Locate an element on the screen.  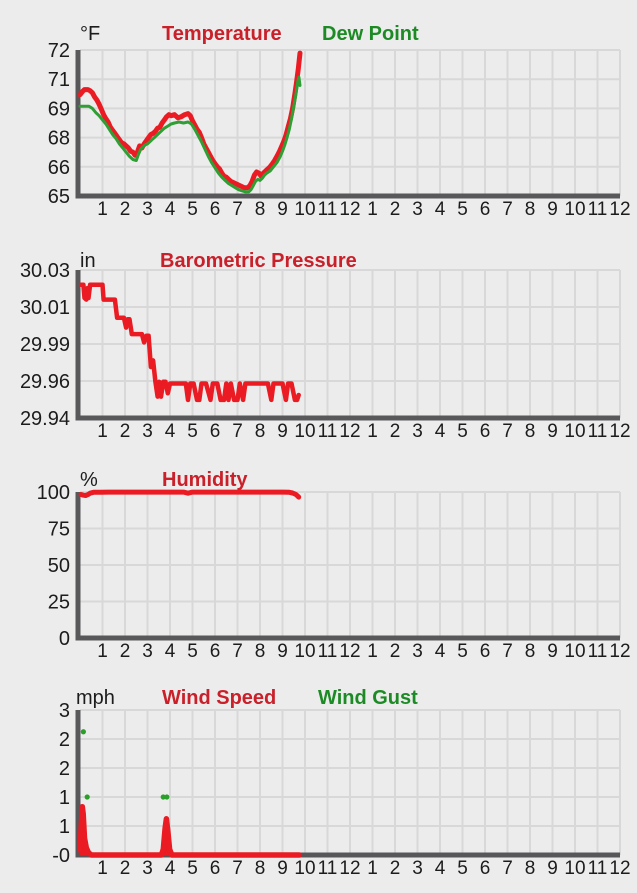
wind-unit-label: mph is located at coordinates (95, 698).